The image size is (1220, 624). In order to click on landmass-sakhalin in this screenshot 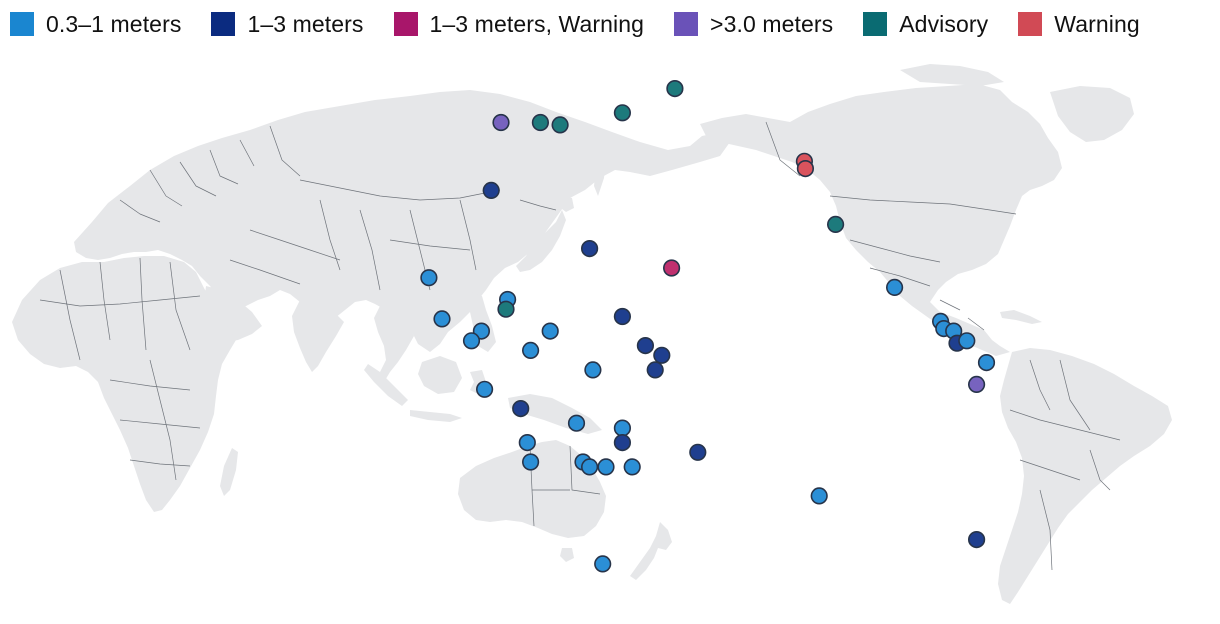, I will do `click(600, 173)`.